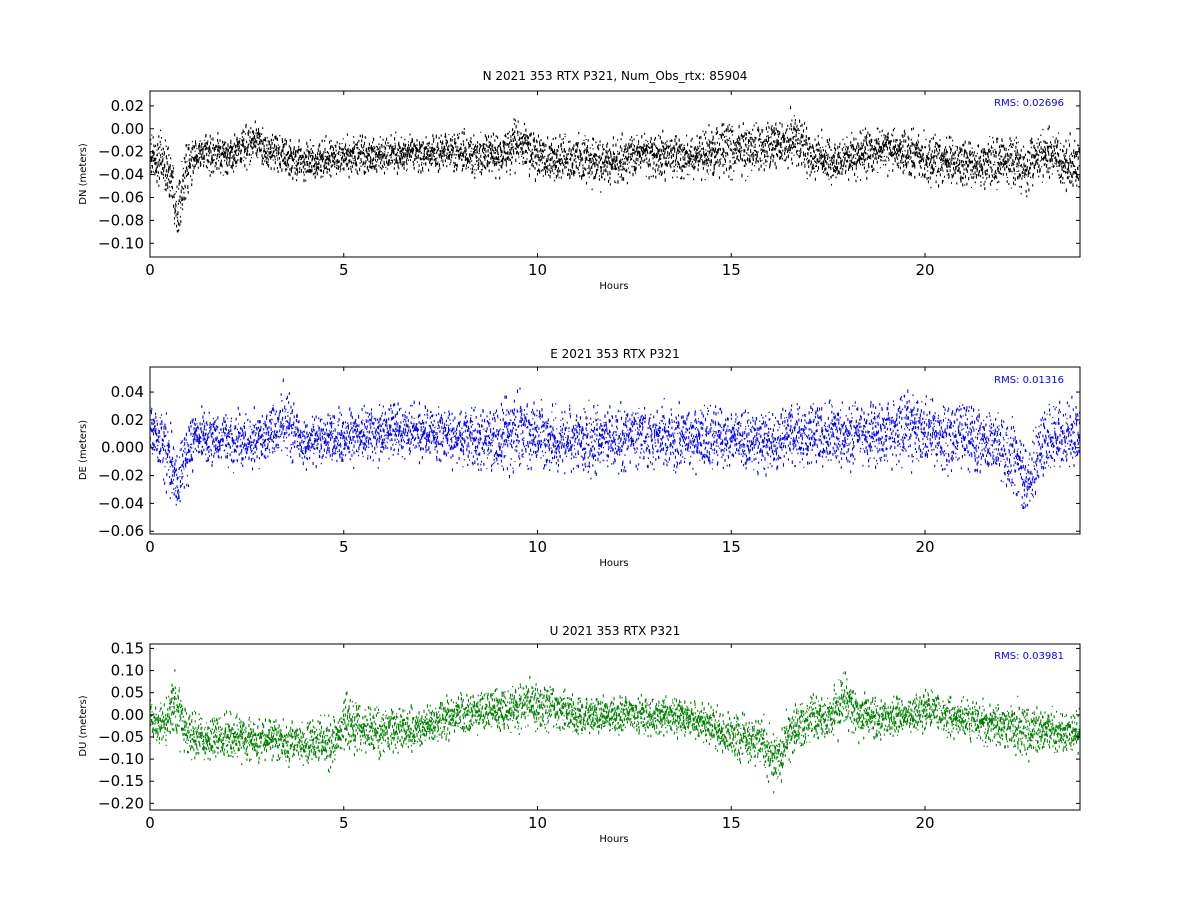  Describe the element at coordinates (537, 547) in the screenshot. I see `east-x-tick-label: 10` at that location.